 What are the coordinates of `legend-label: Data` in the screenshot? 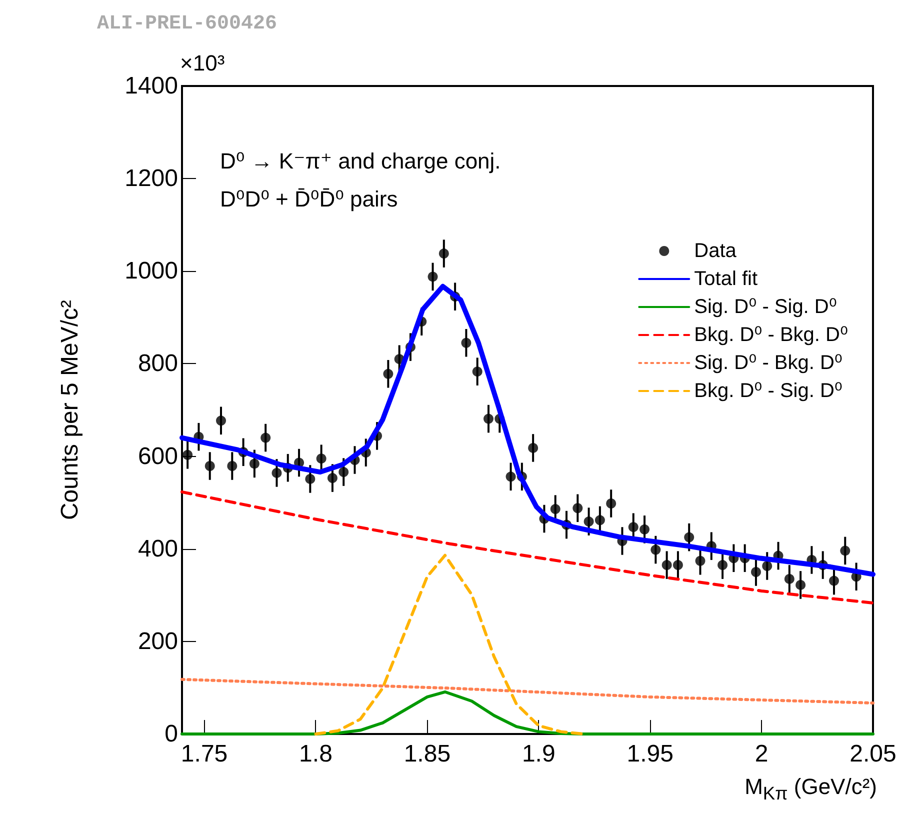 It's located at (716, 251).